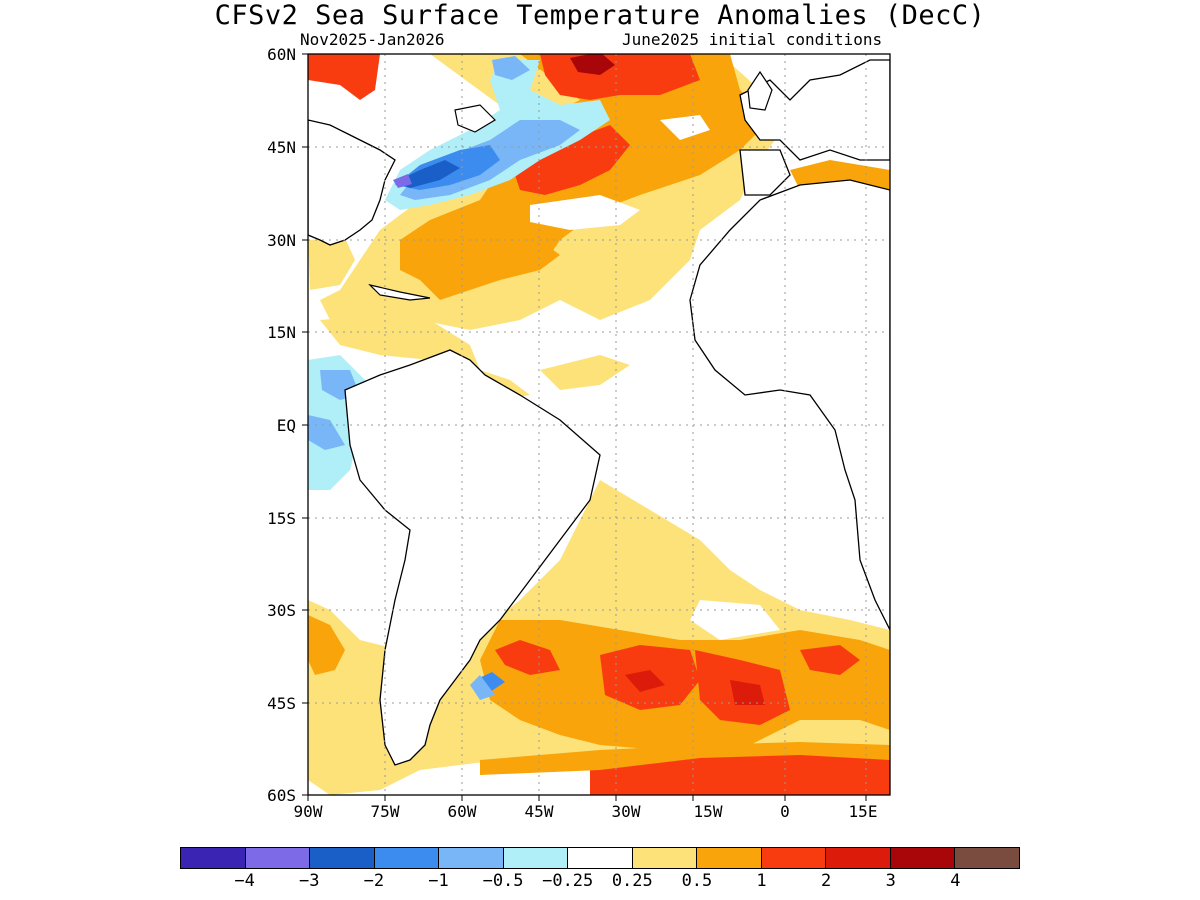 This screenshot has height=900, width=1200. What do you see at coordinates (344, 77) in the screenshot?
I see `anomaly-region-hudson-red` at bounding box center [344, 77].